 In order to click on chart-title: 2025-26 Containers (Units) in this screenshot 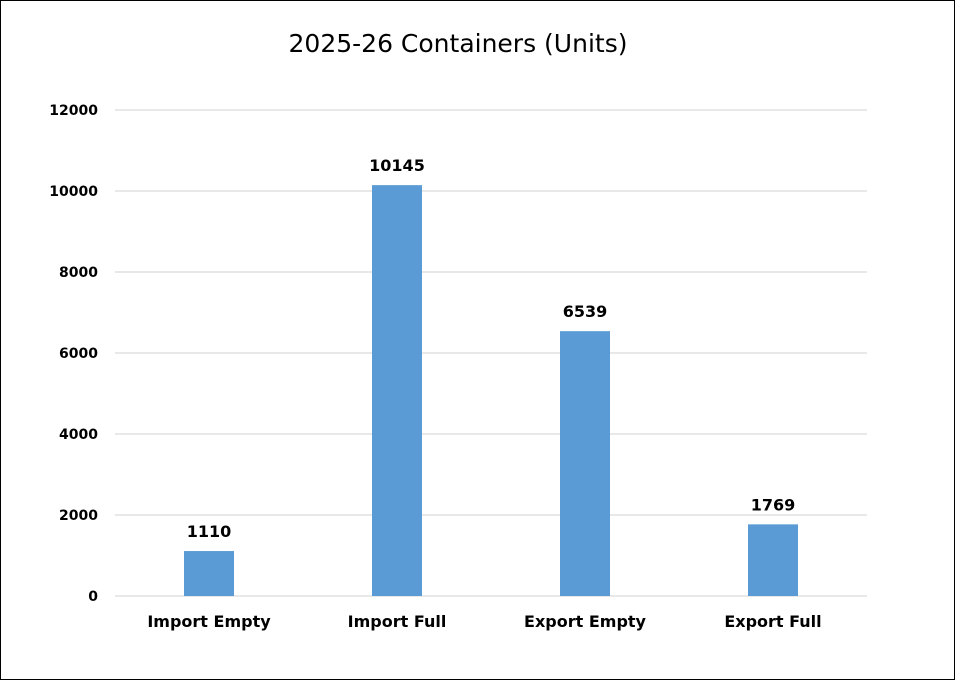, I will do `click(458, 43)`.